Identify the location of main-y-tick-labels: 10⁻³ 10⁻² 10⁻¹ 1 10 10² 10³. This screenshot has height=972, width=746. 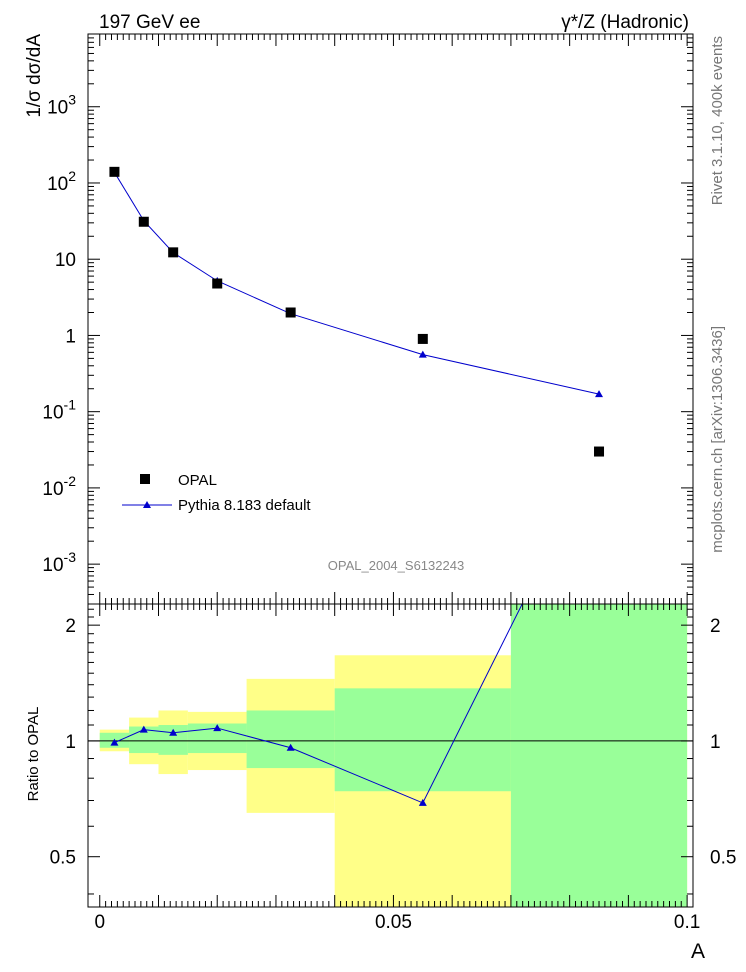
(59, 334).